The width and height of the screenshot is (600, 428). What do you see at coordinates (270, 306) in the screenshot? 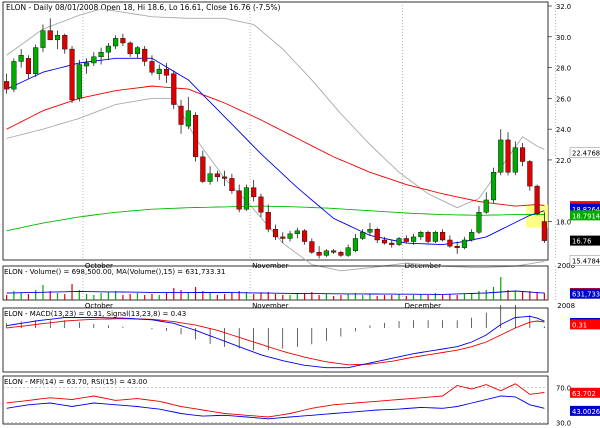
I see `volume-month-label: November` at bounding box center [270, 306].